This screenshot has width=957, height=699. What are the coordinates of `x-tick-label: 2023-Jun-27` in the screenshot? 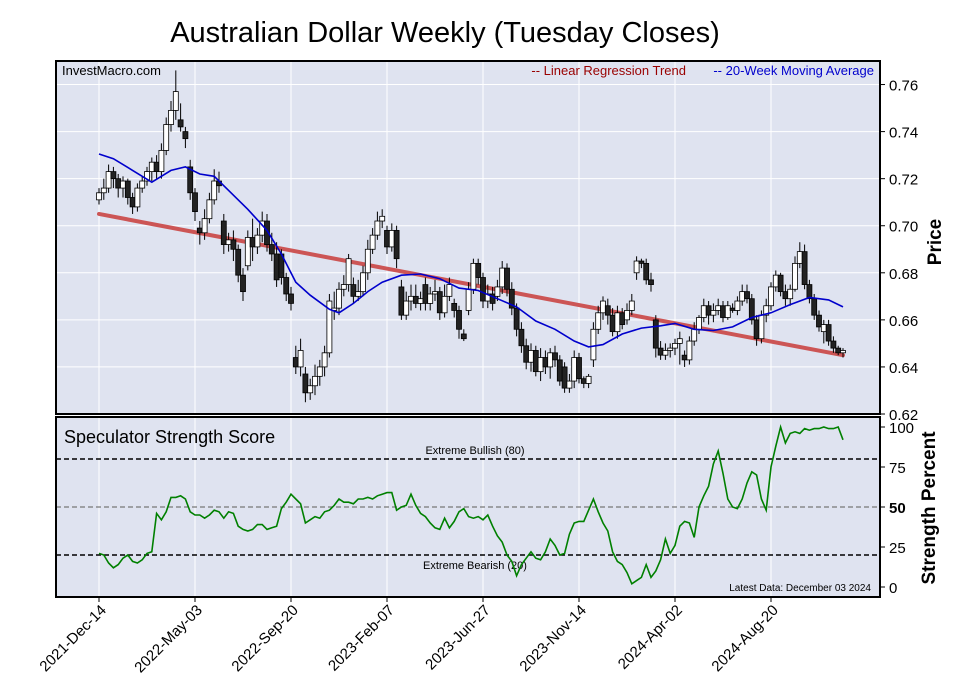 It's located at (458, 638).